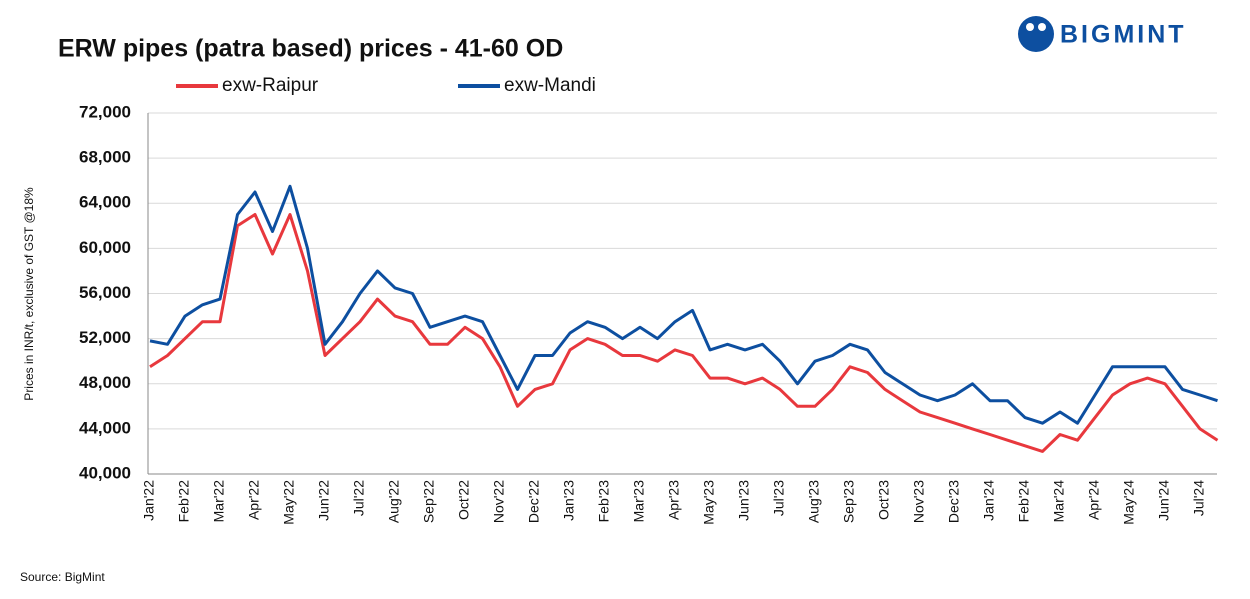  I want to click on source: Source: BigMint, so click(62, 577).